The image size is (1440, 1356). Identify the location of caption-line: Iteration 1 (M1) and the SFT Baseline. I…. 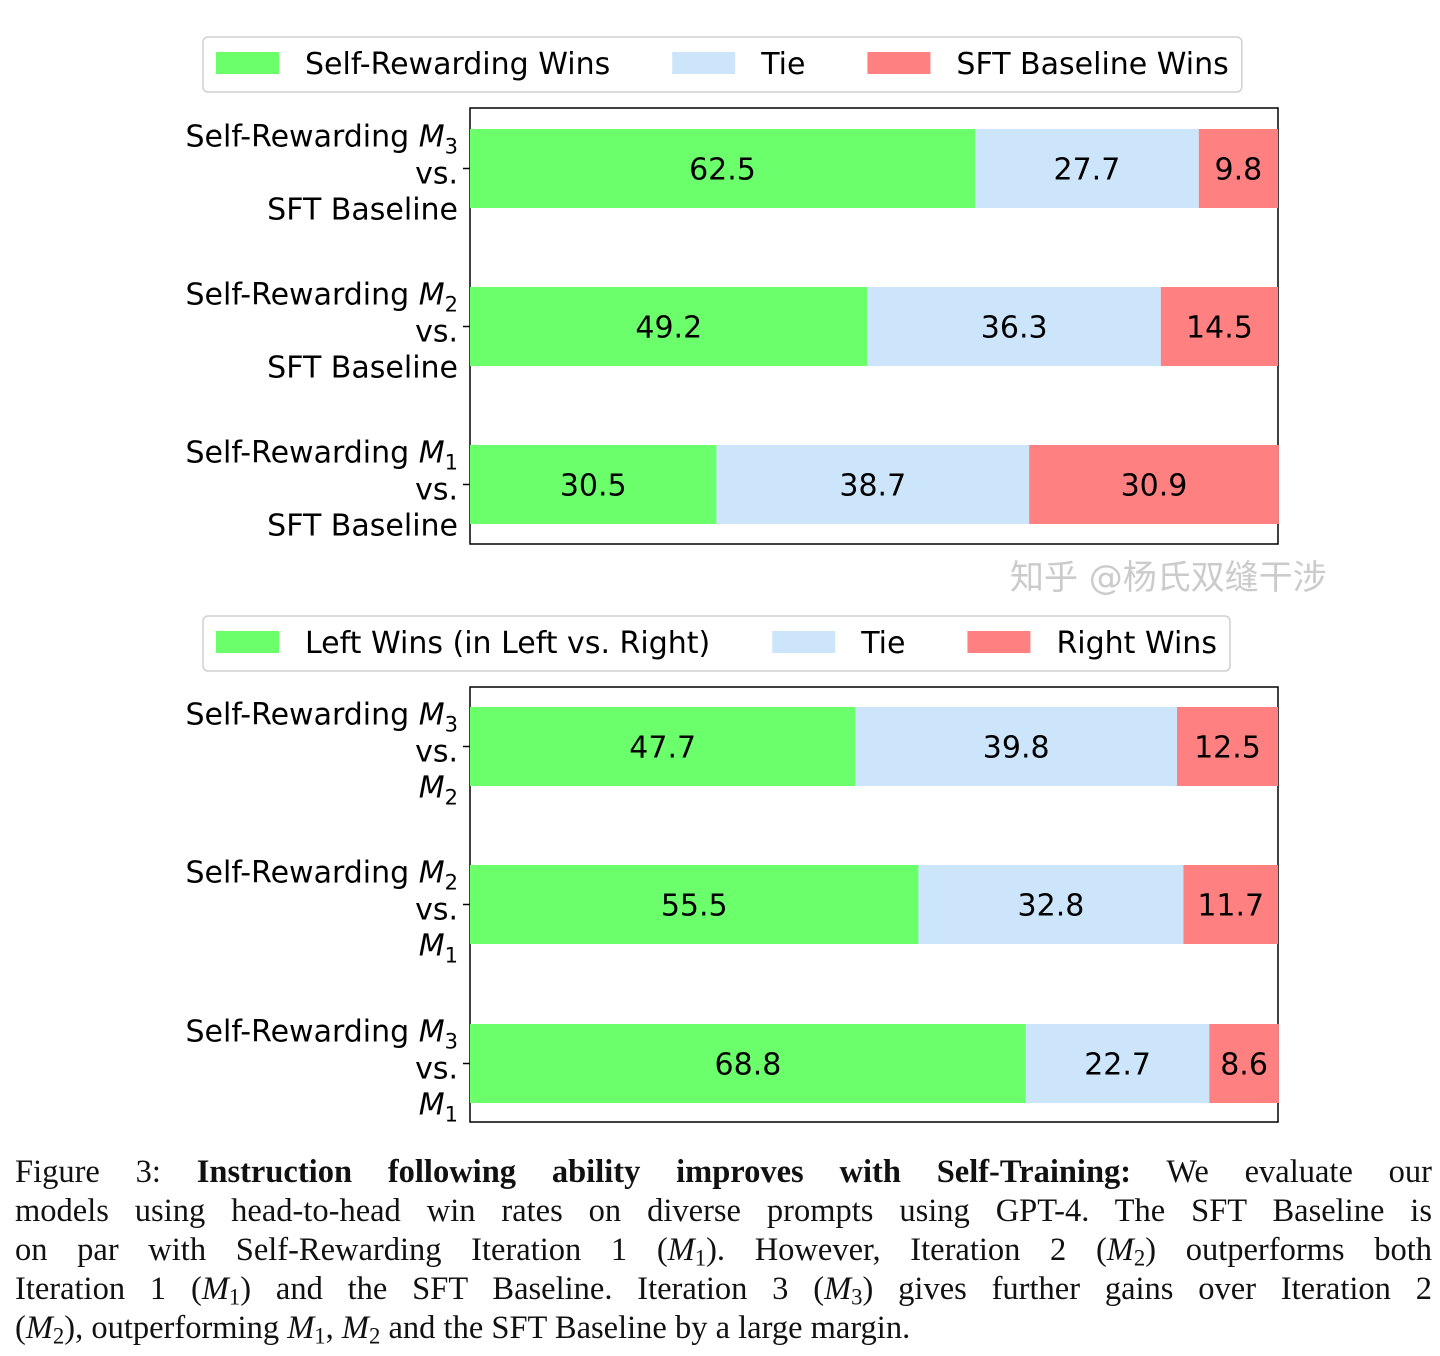
(723, 1289).